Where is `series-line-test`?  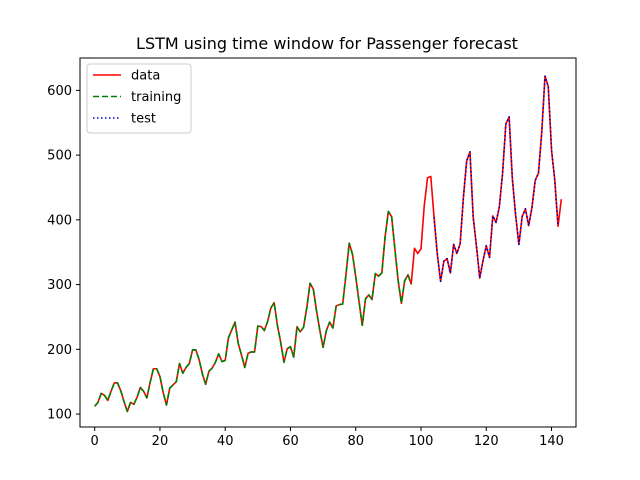
series-line-test is located at coordinates (496, 179).